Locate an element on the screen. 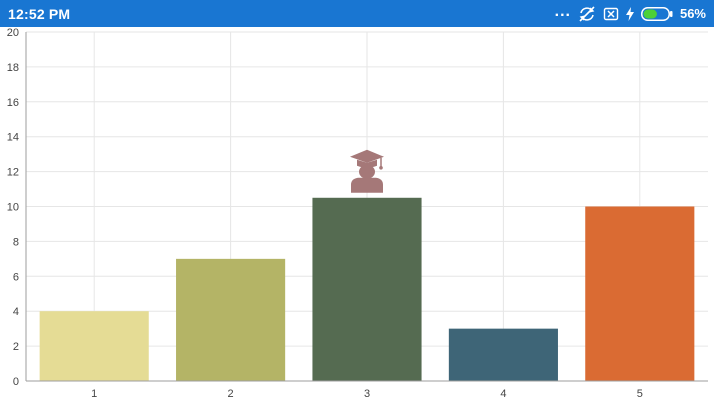  graduate-icon is located at coordinates (367, 171).